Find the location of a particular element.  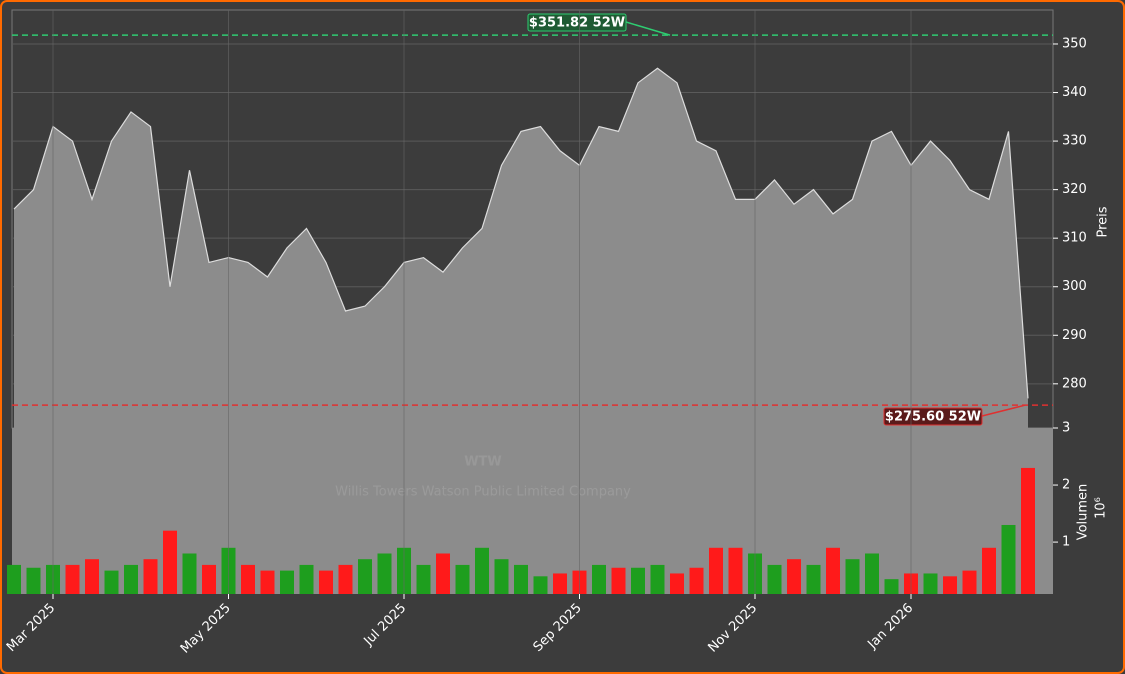

y-axis-label: Volumen is located at coordinates (1083, 512).